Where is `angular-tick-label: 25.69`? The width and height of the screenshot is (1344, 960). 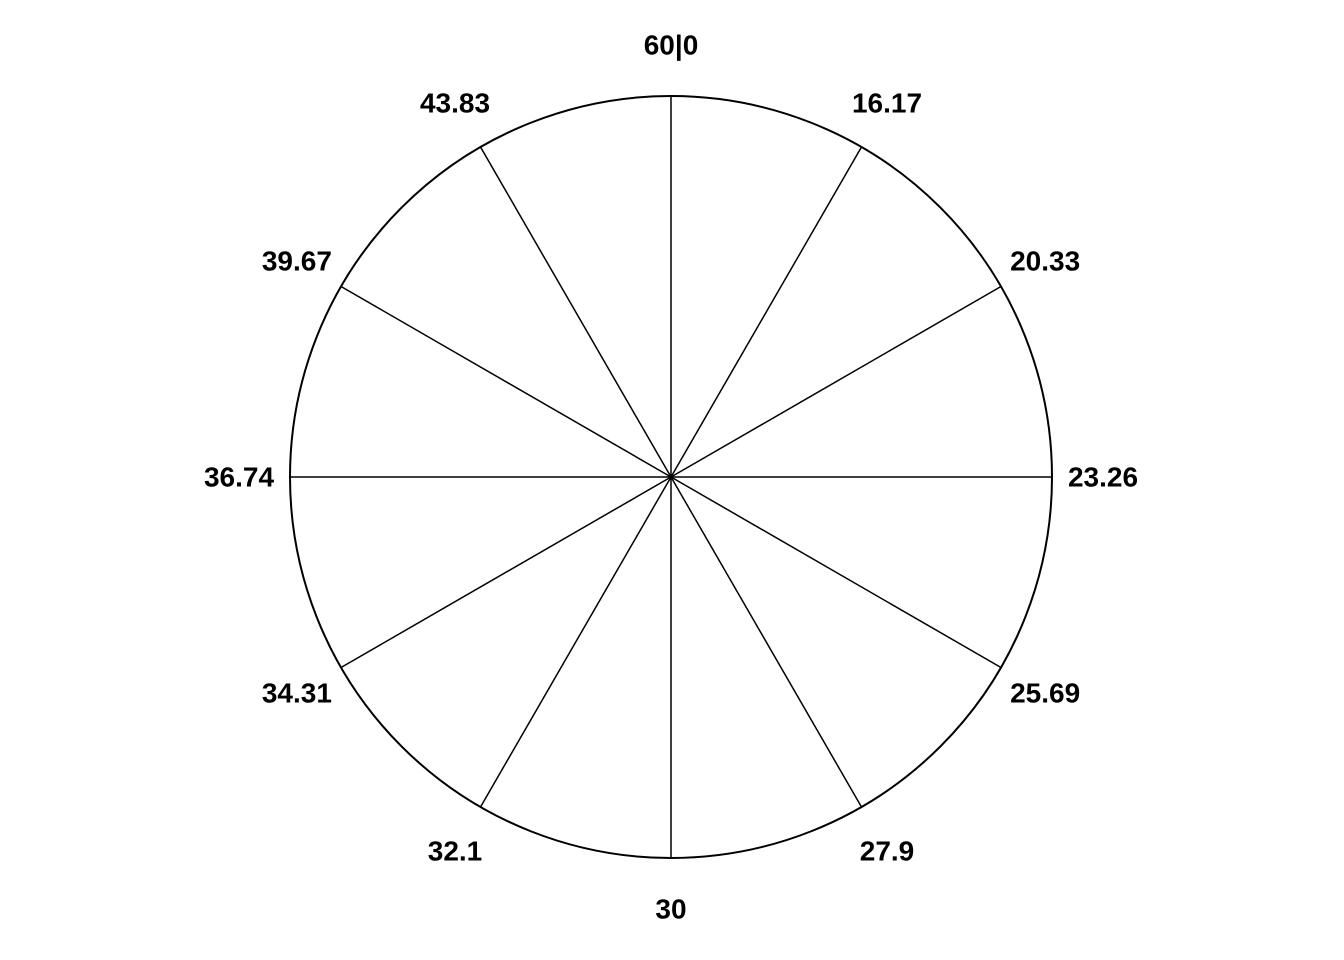 angular-tick-label: 25.69 is located at coordinates (1045, 693).